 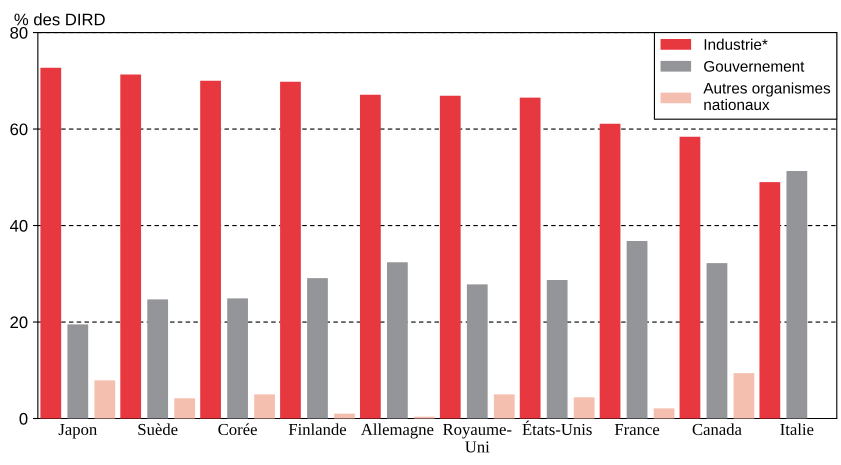 What do you see at coordinates (237, 429) in the screenshot?
I see `x-tick-label: Corée` at bounding box center [237, 429].